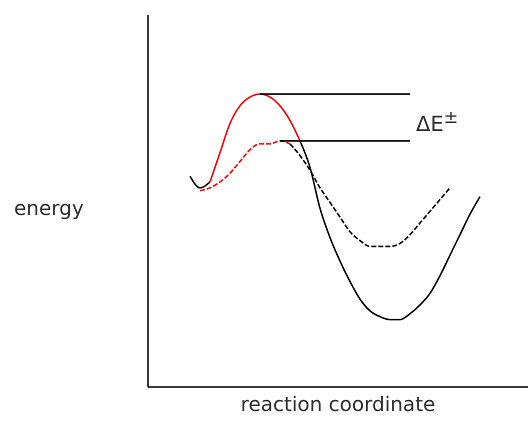 This screenshot has height=423, width=528. I want to click on y-axis-title: energy, so click(49, 208).